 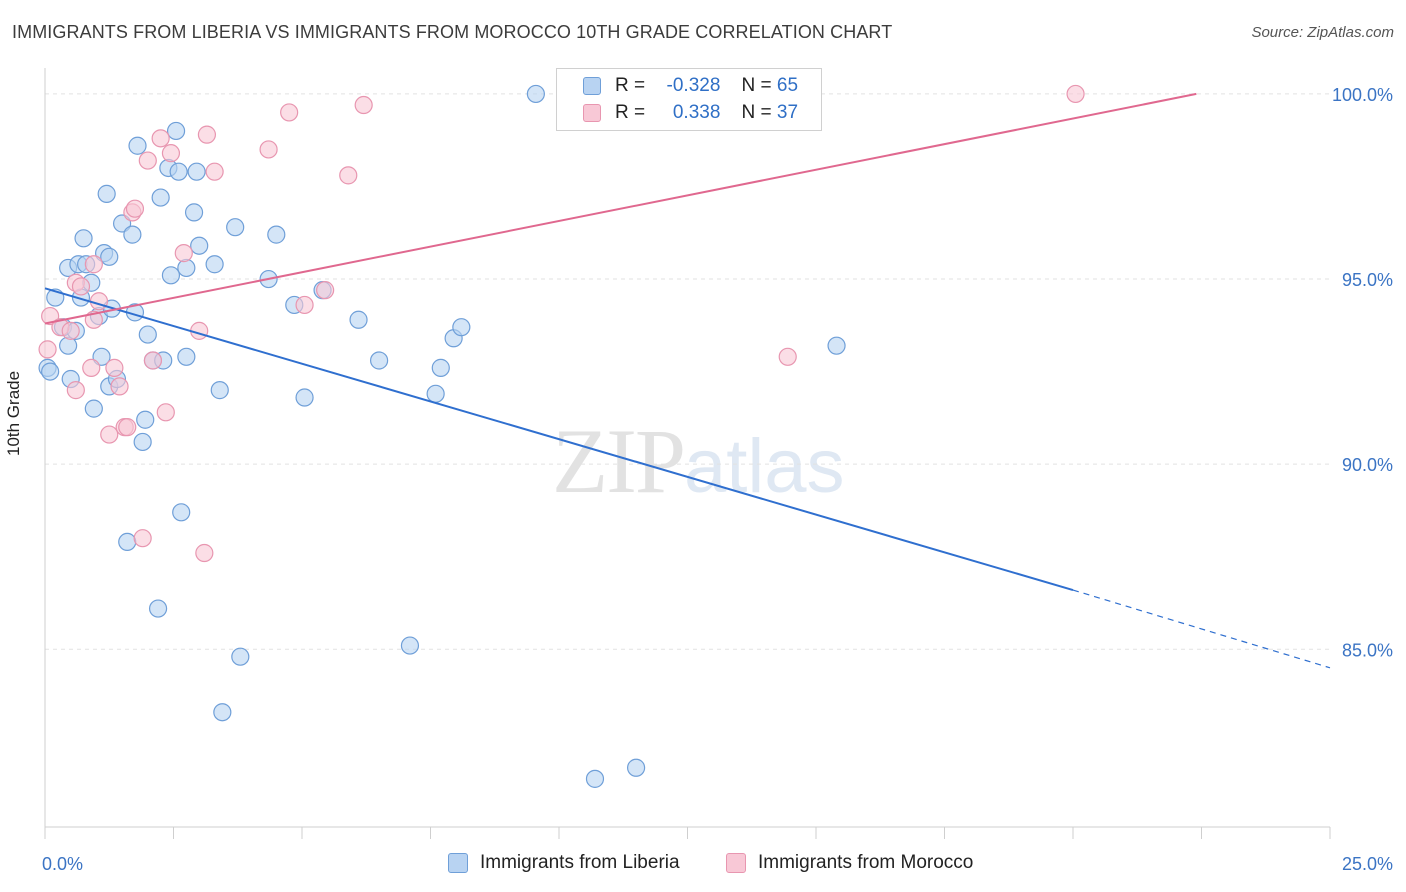 I want to click on watermark: ZIPatlas, so click(x=698, y=461).